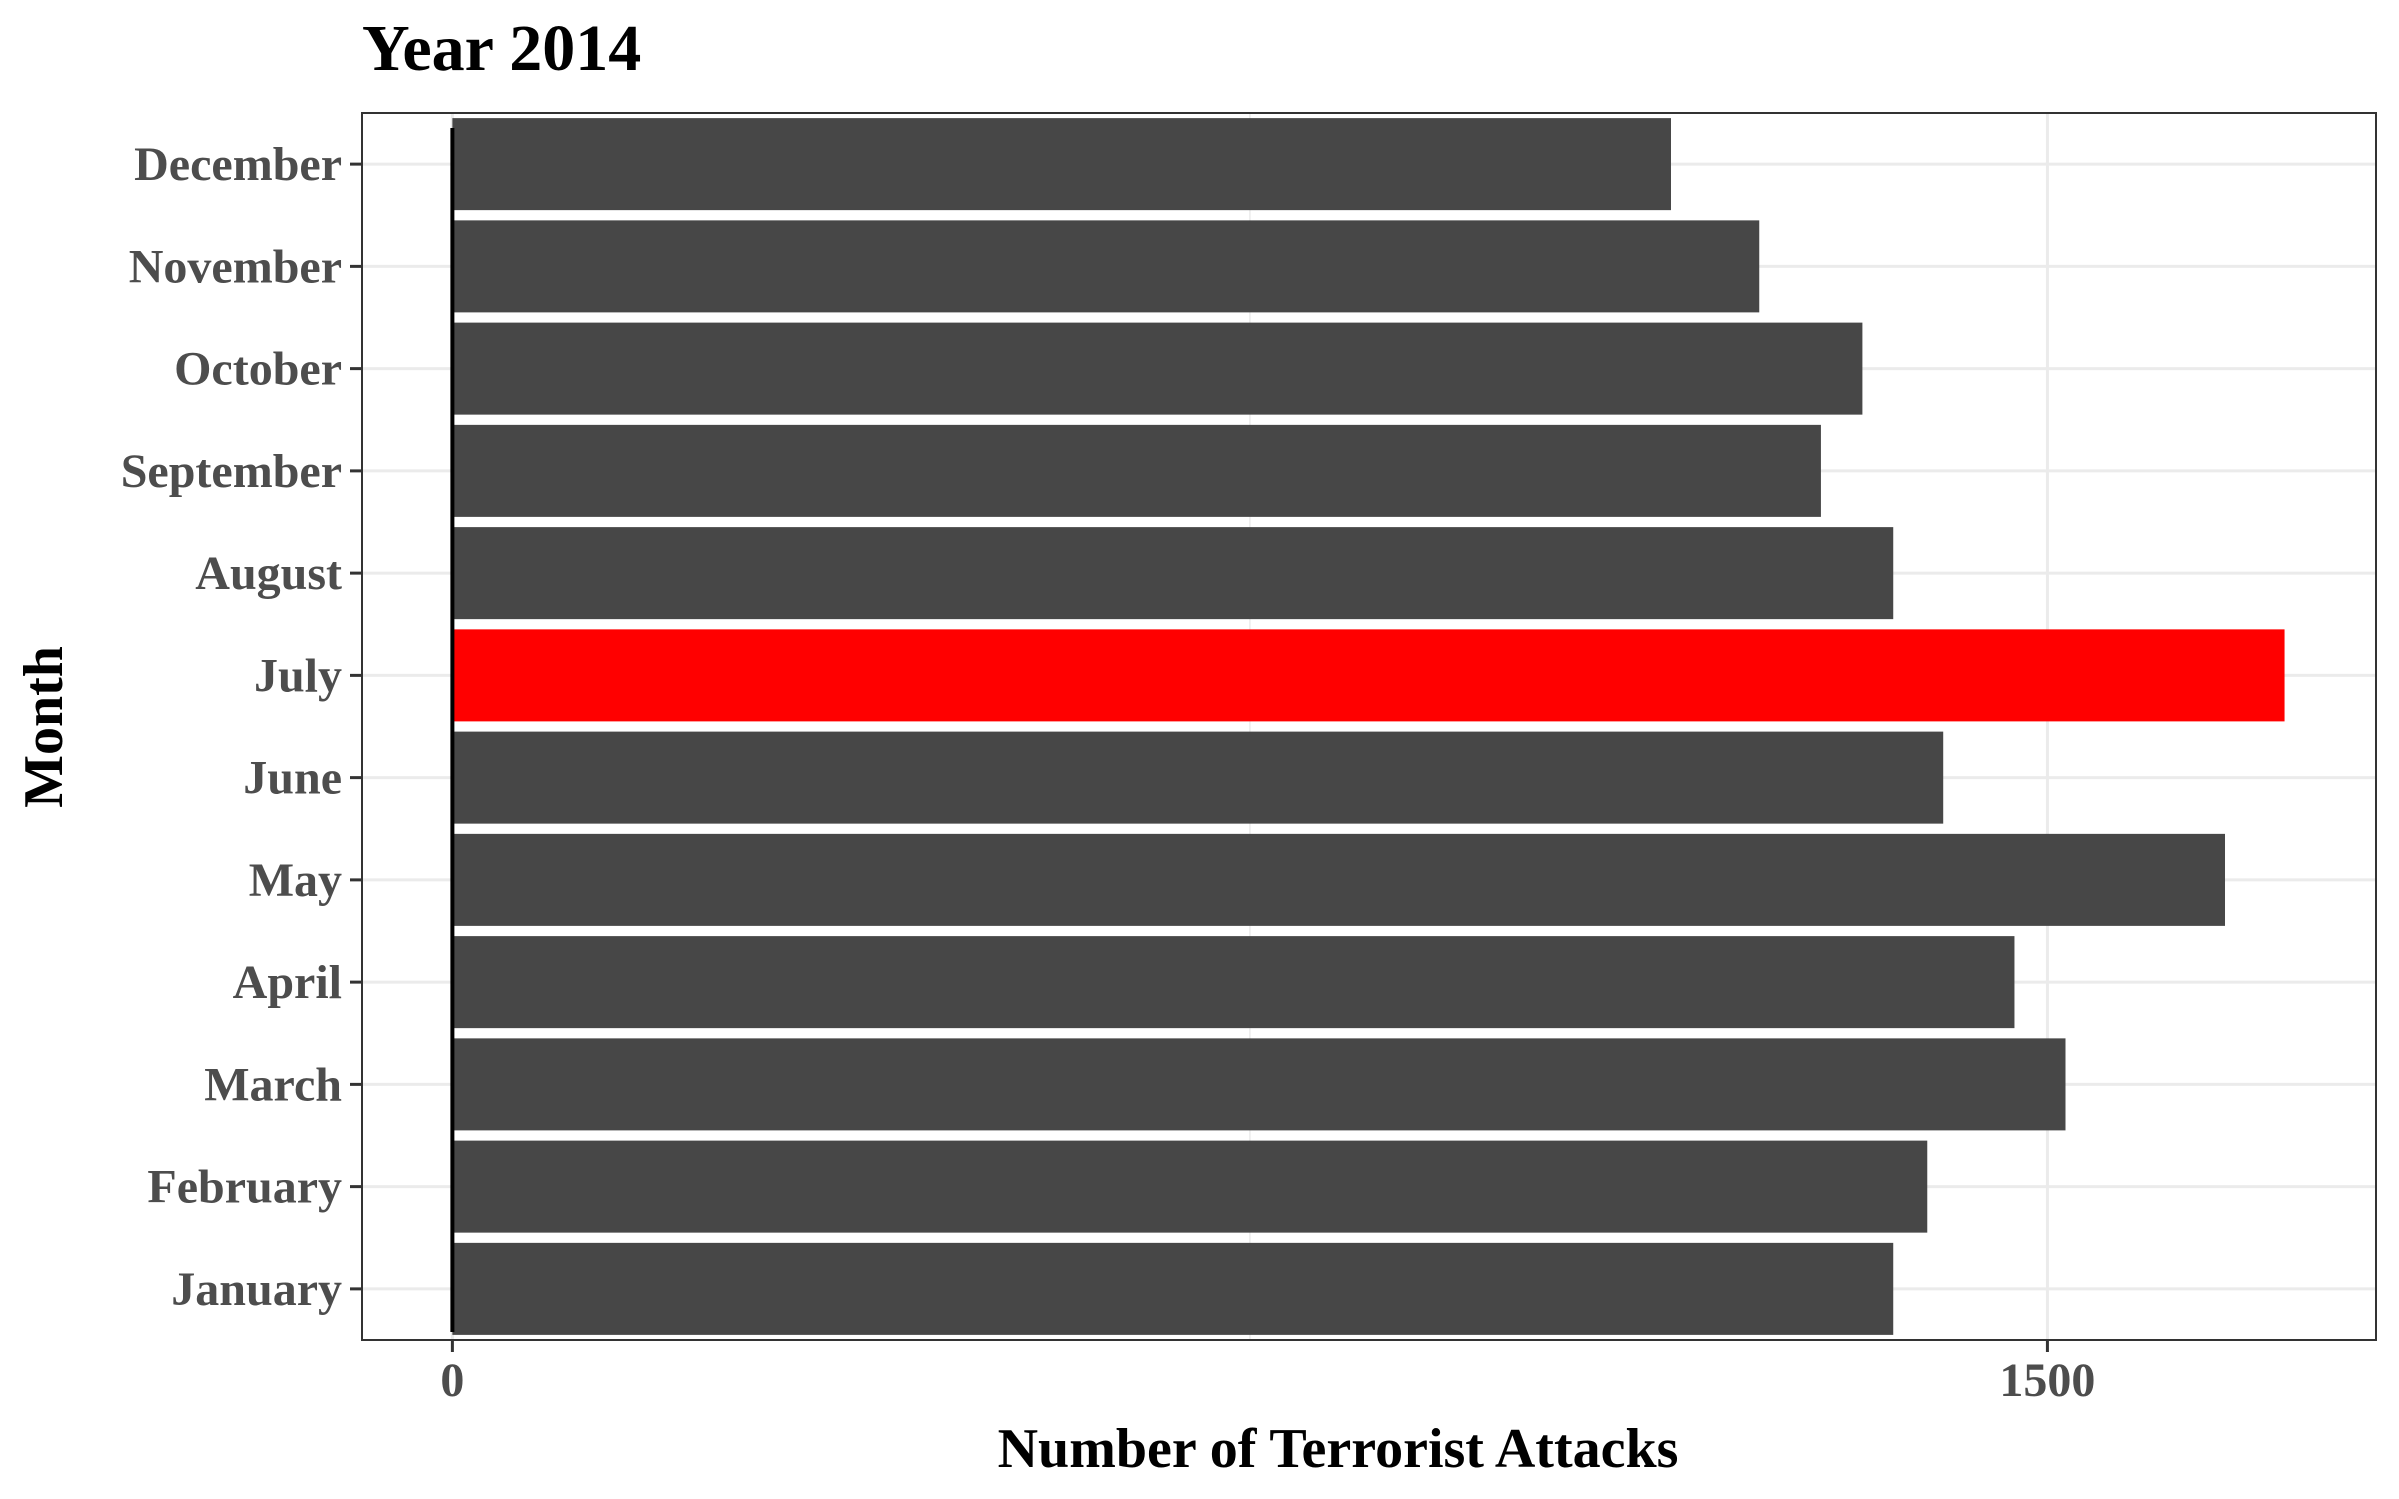 This screenshot has width=2399, height=1499. Describe the element at coordinates (1338, 1449) in the screenshot. I see `x-axis-title: Number of Terrorist Attacks` at that location.